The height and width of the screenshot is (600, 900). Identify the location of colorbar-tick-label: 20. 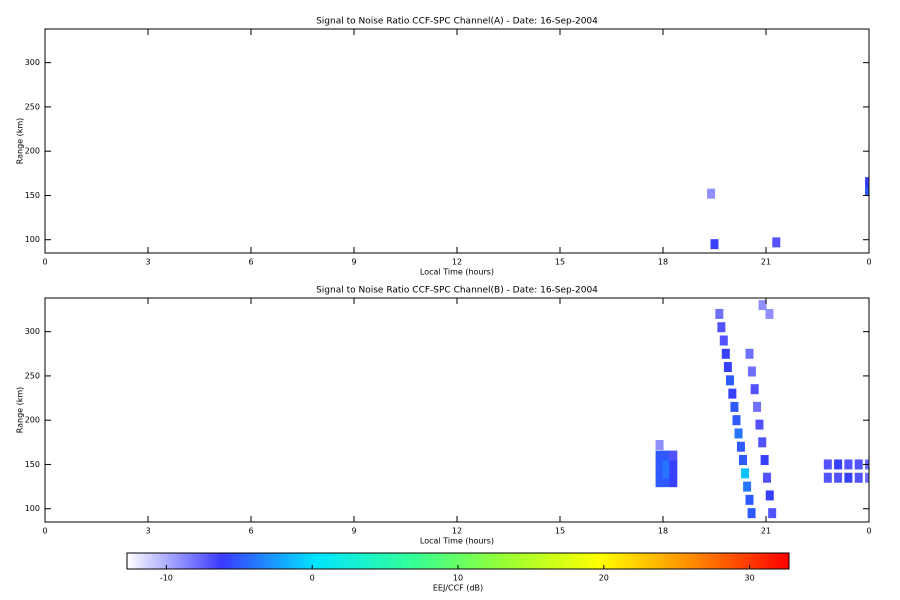
(604, 578).